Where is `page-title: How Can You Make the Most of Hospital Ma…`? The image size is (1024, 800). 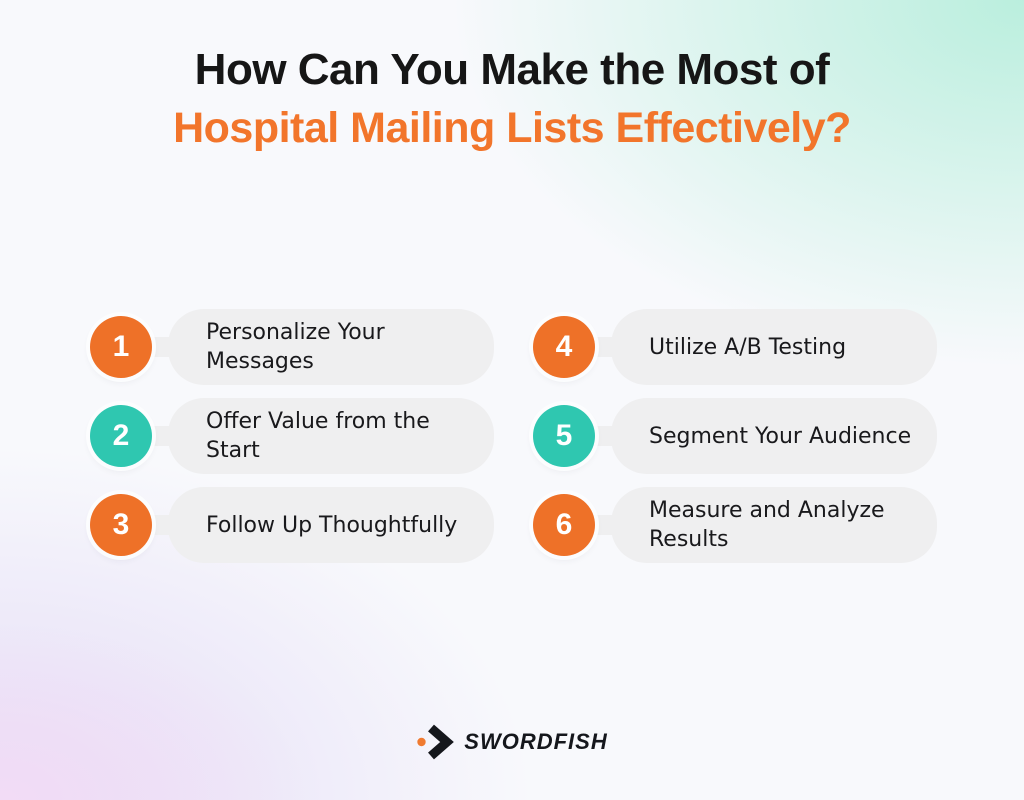
page-title: How Can You Make the Most of Hospital Ma… is located at coordinates (512, 99).